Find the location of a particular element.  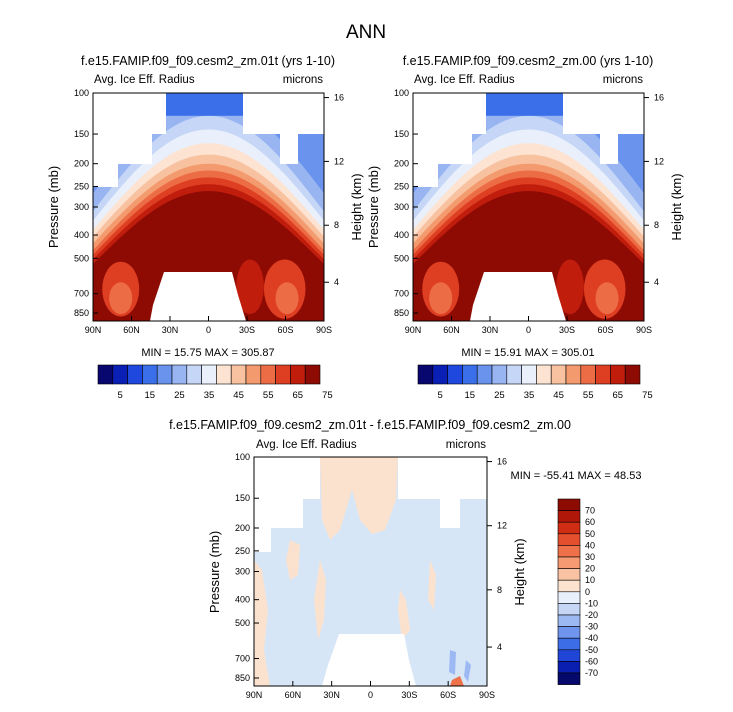

panel-3-xtick-label: 90S is located at coordinates (487, 695).